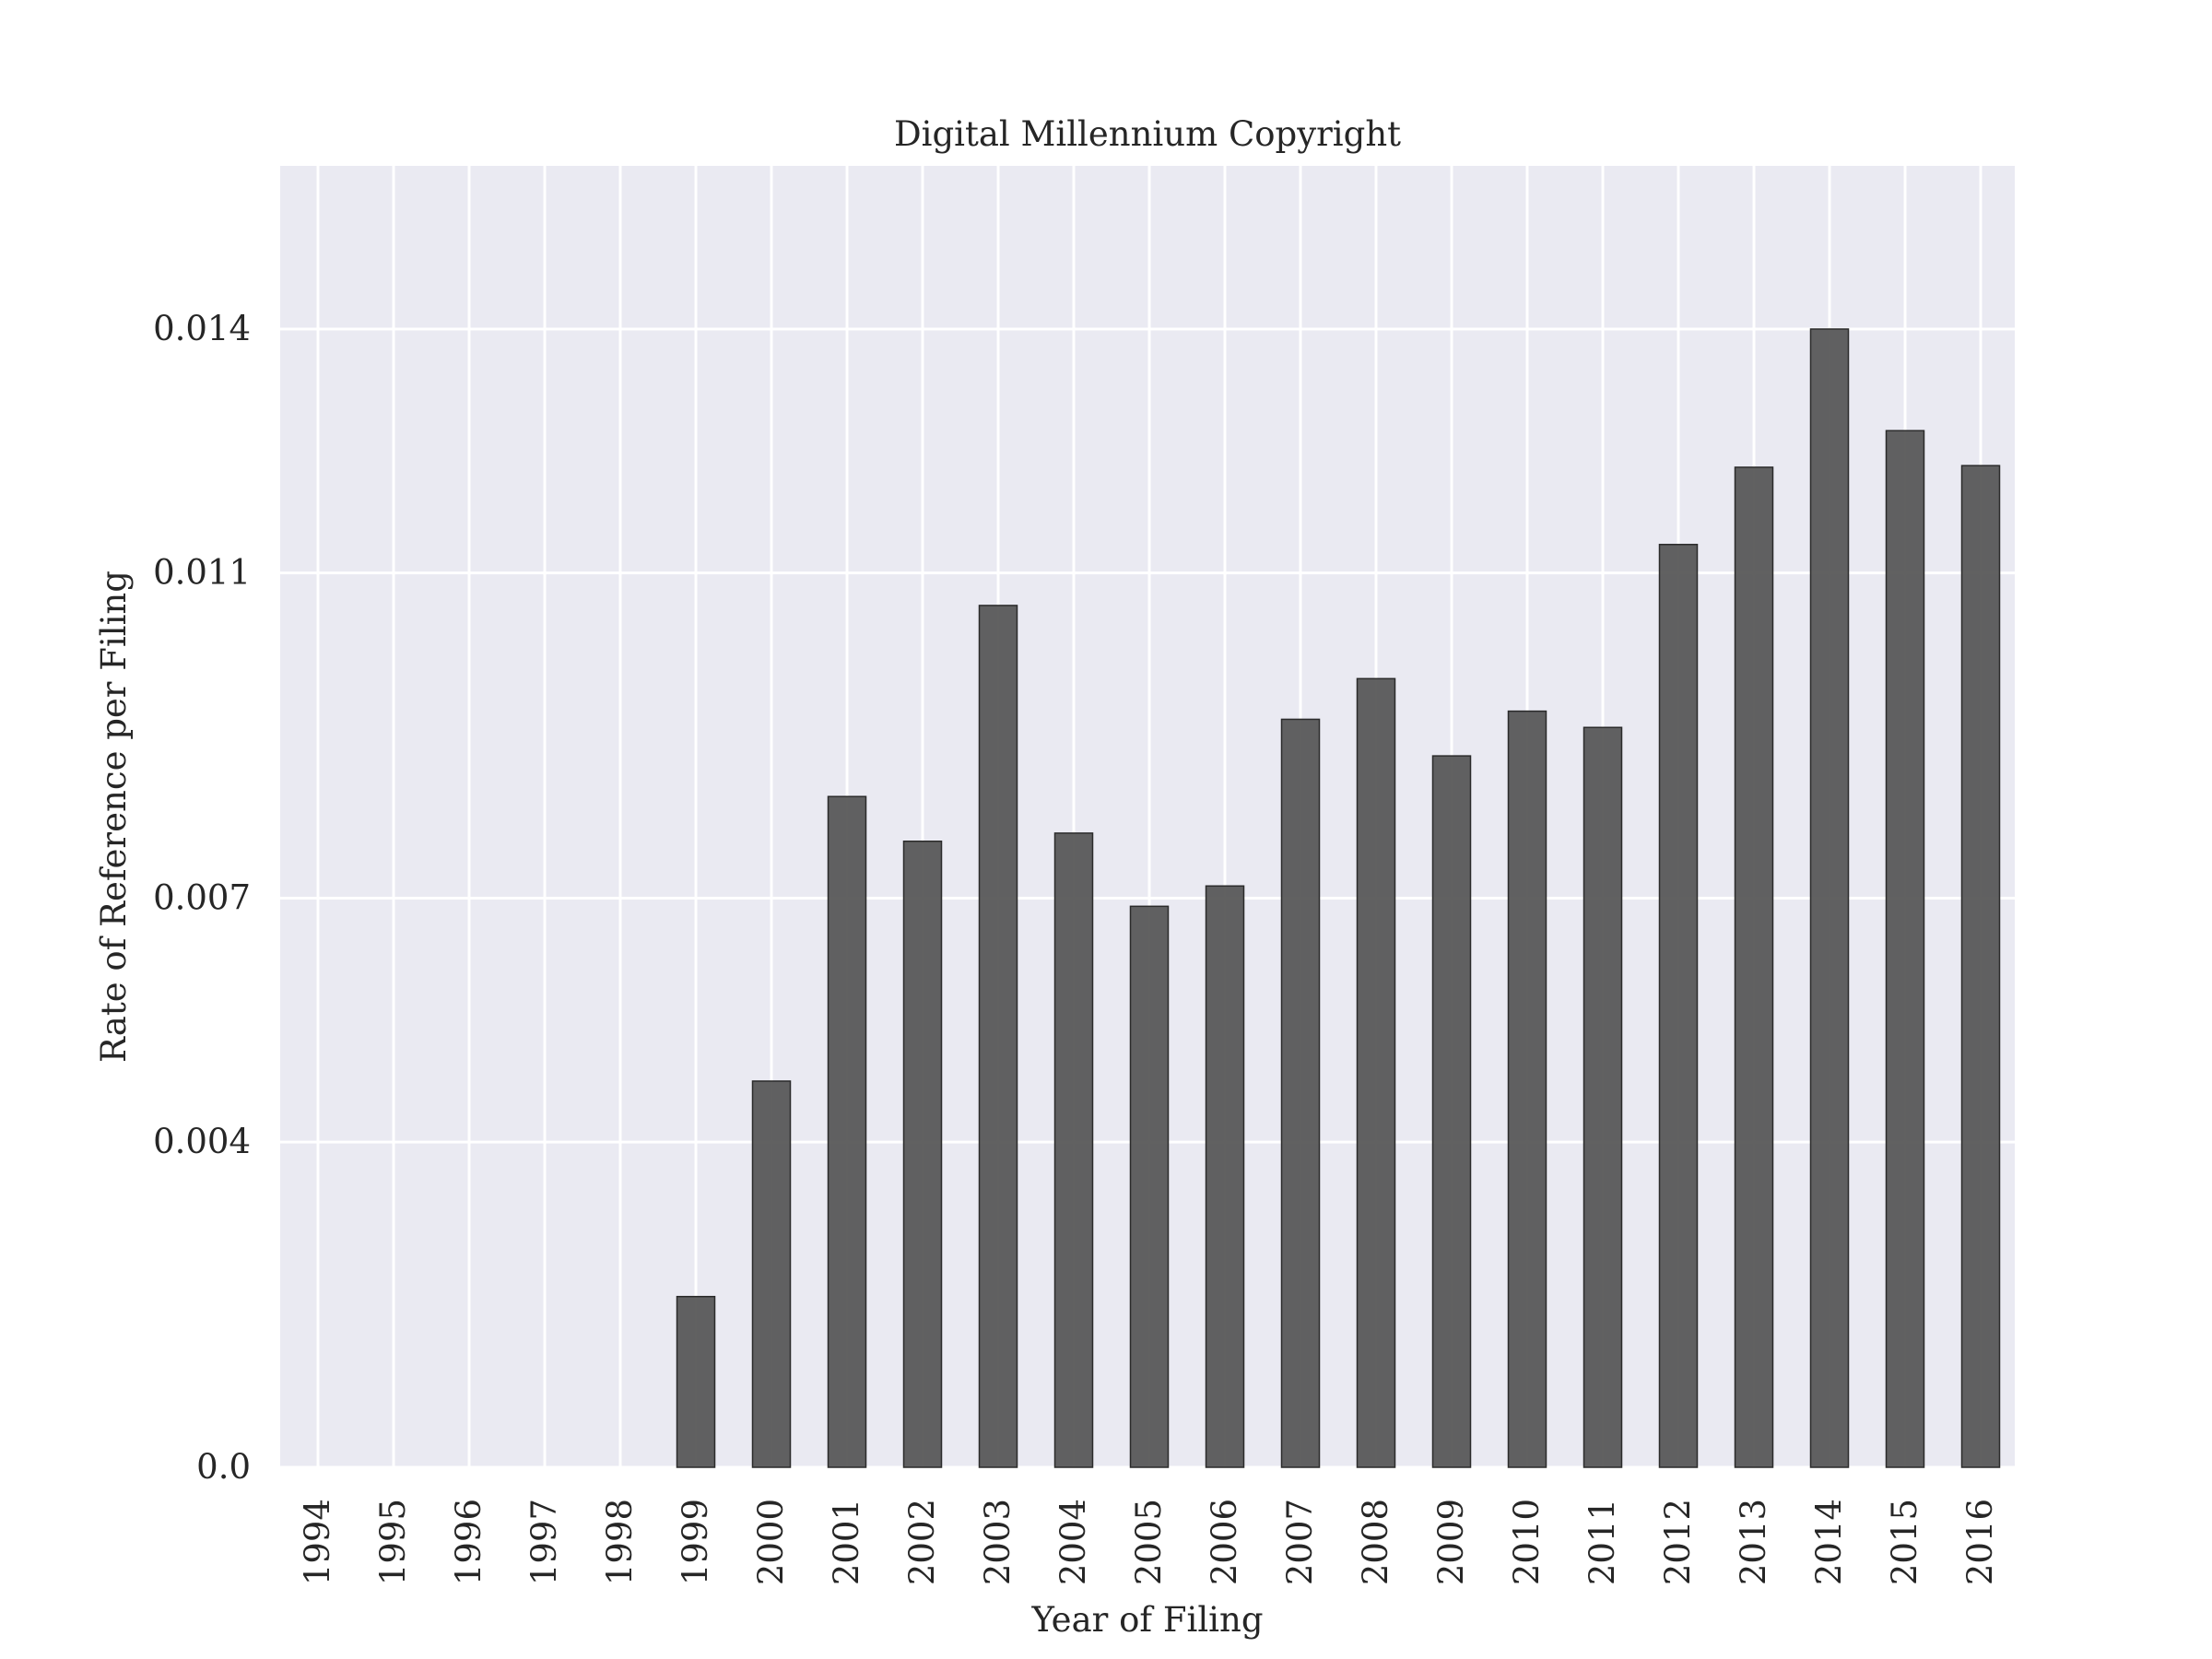 Image resolution: width=2212 pixels, height=1659 pixels. What do you see at coordinates (1829, 898) in the screenshot?
I see `bar-2014` at bounding box center [1829, 898].